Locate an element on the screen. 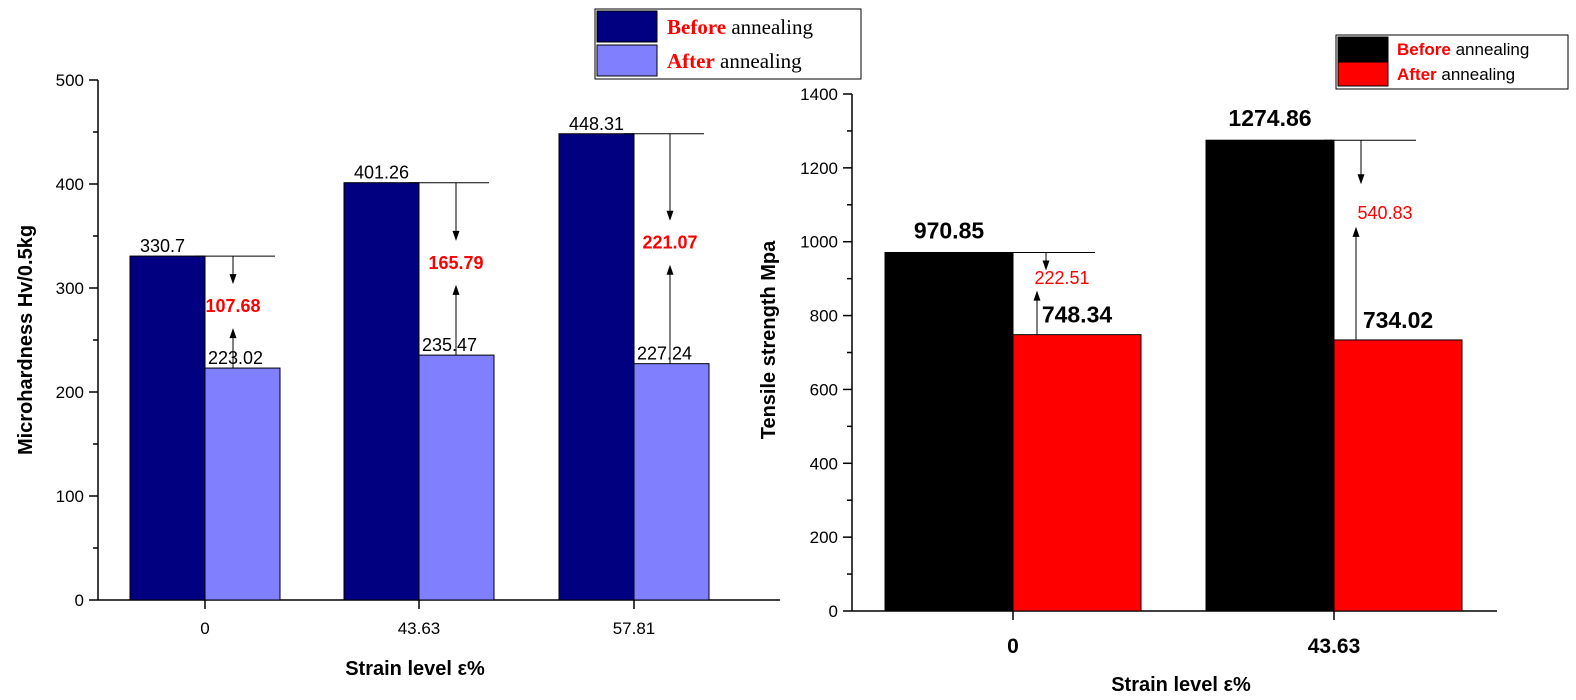 Image resolution: width=1576 pixels, height=700 pixels. difference-label: 540.83 is located at coordinates (1384, 213).